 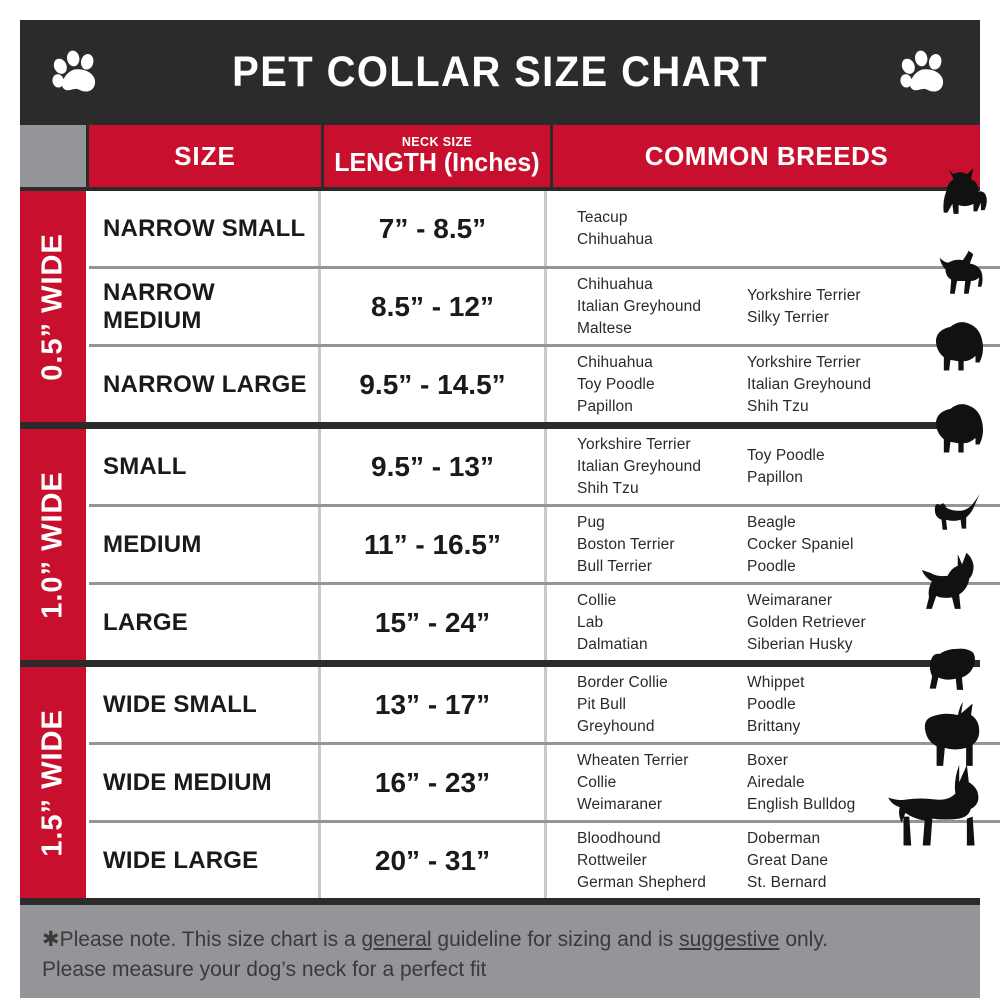 I want to click on chihuahua-silhouette, so click(x=961, y=272).